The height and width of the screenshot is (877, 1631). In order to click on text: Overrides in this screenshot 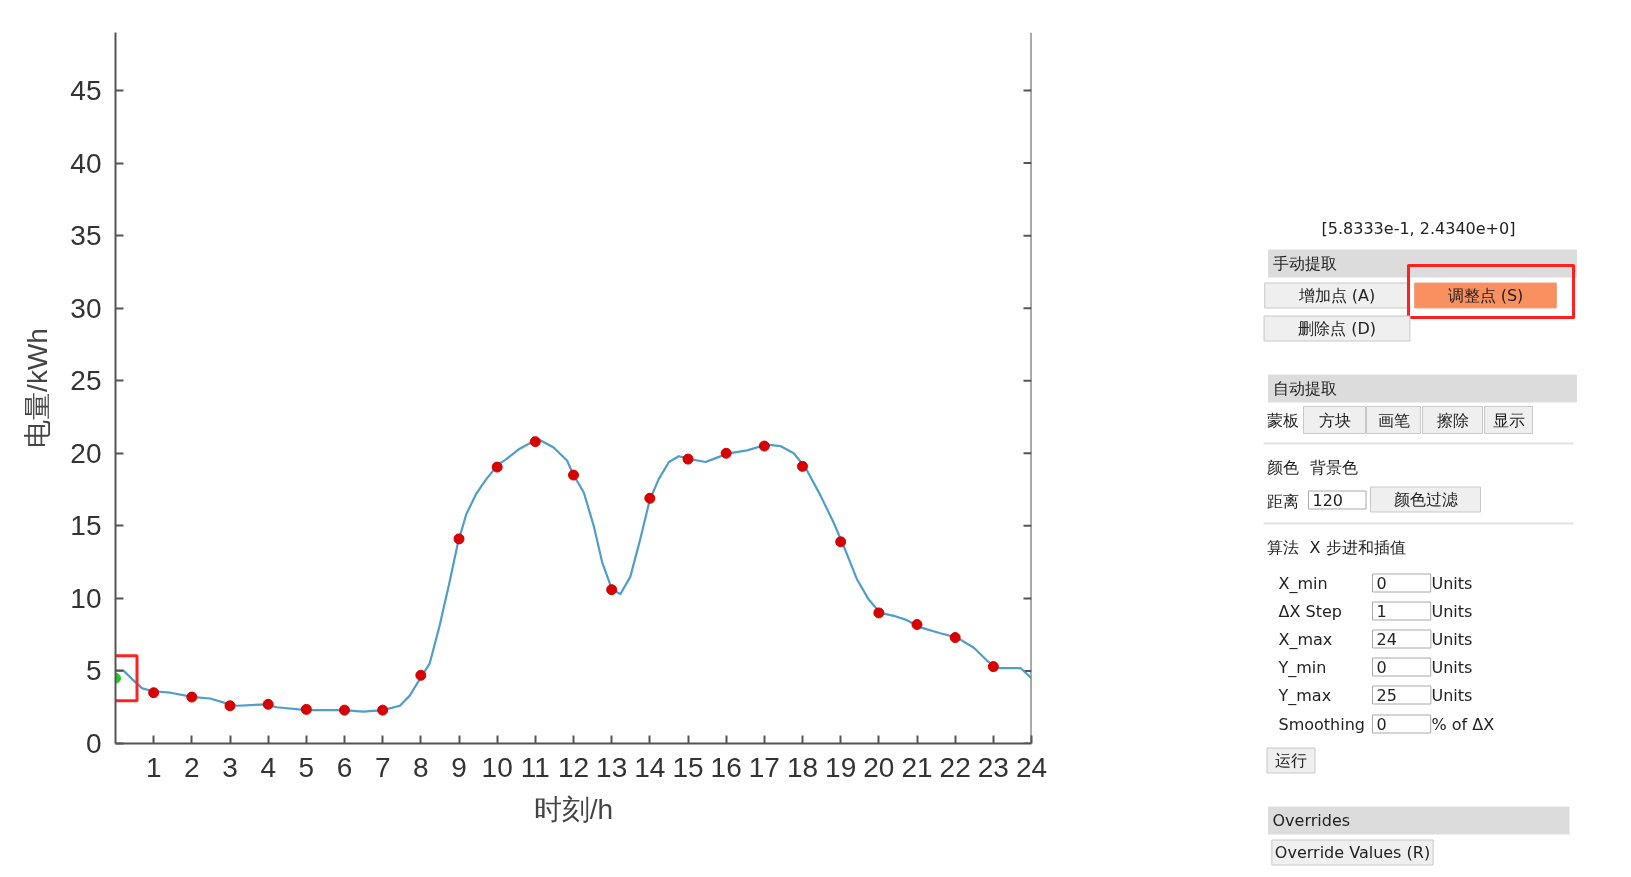, I will do `click(1311, 820)`.